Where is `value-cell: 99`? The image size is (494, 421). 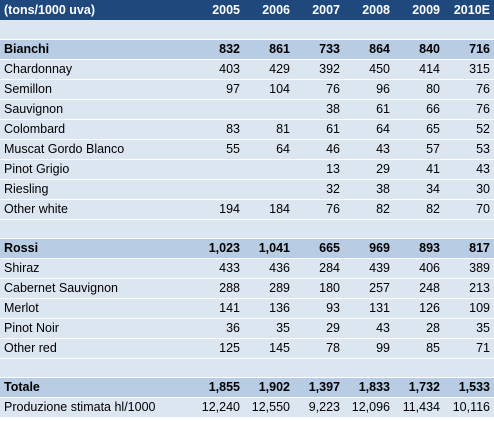 value-cell: 99 is located at coordinates (369, 348).